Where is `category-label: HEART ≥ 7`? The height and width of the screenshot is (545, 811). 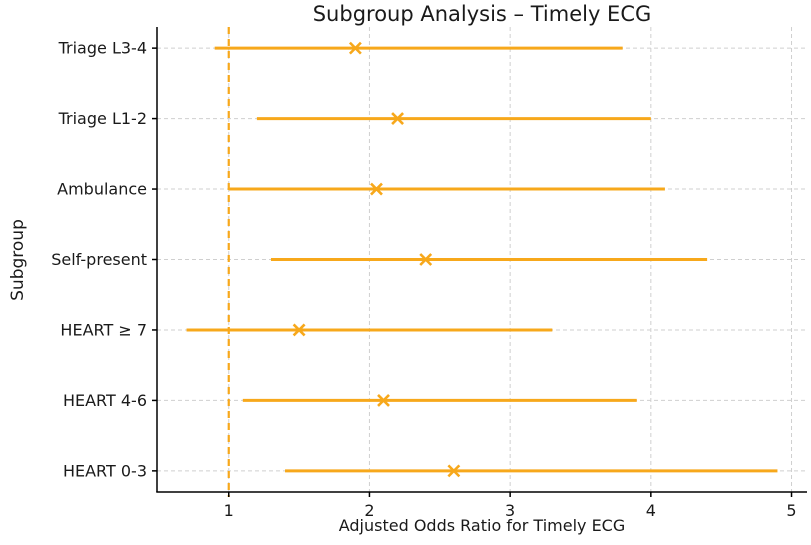
category-label: HEART ≥ 7 is located at coordinates (103, 329).